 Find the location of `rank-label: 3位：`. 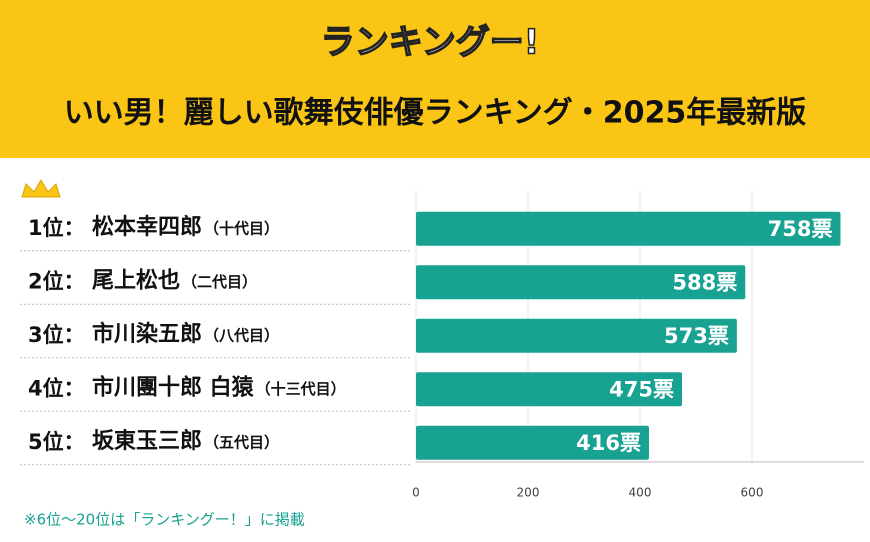

rank-label: 3位： is located at coordinates (56, 335).